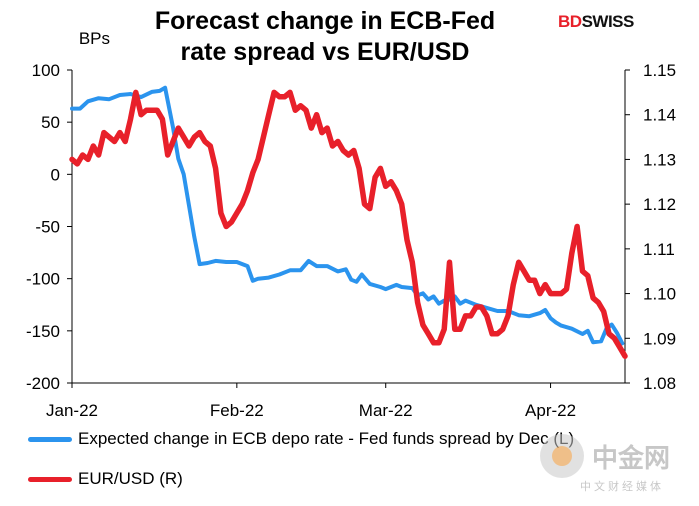  What do you see at coordinates (659, 294) in the screenshot?
I see `right-tick-label: 1.10` at bounding box center [659, 294].